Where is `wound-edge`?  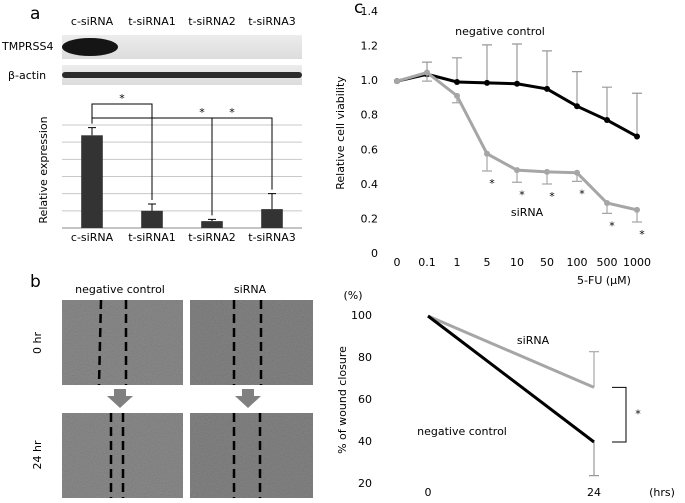 wound-edge is located at coordinates (100, 342).